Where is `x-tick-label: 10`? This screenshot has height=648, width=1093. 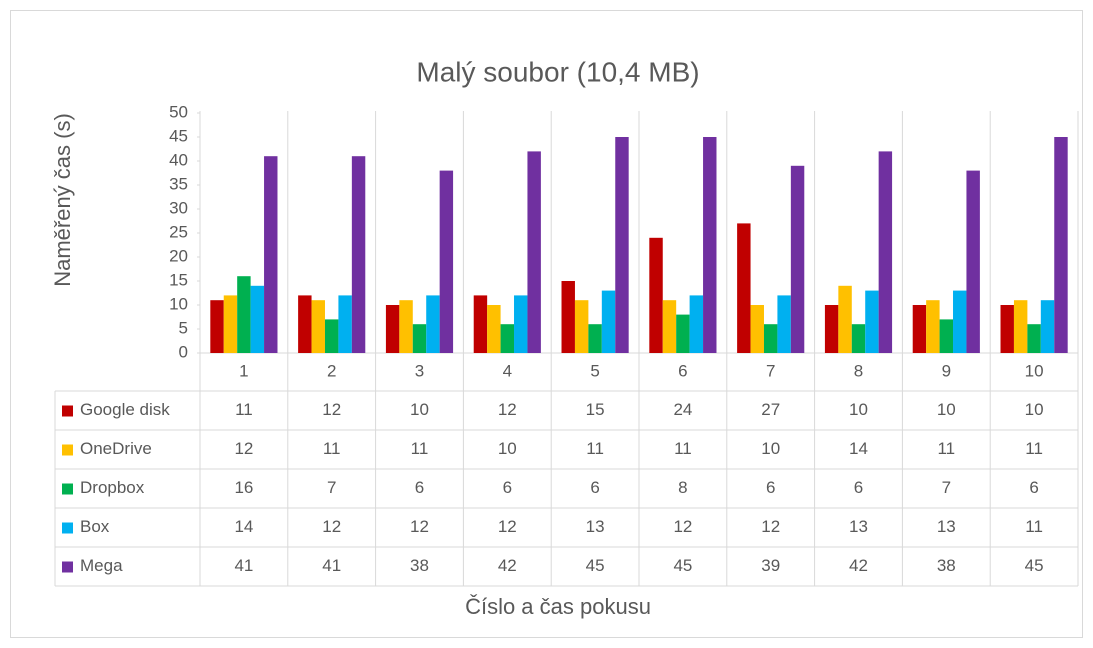 x-tick-label: 10 is located at coordinates (1034, 370).